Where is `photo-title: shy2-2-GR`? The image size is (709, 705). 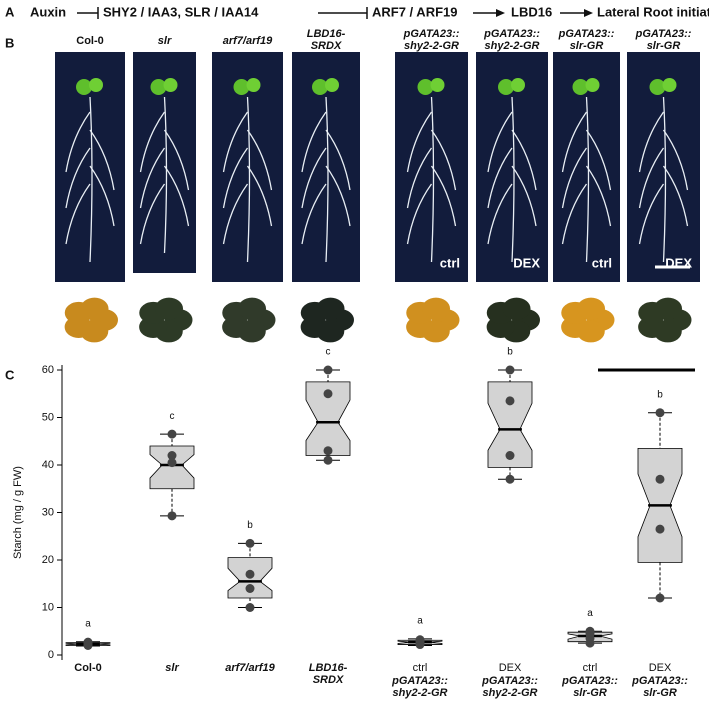 photo-title: shy2-2-GR is located at coordinates (431, 46).